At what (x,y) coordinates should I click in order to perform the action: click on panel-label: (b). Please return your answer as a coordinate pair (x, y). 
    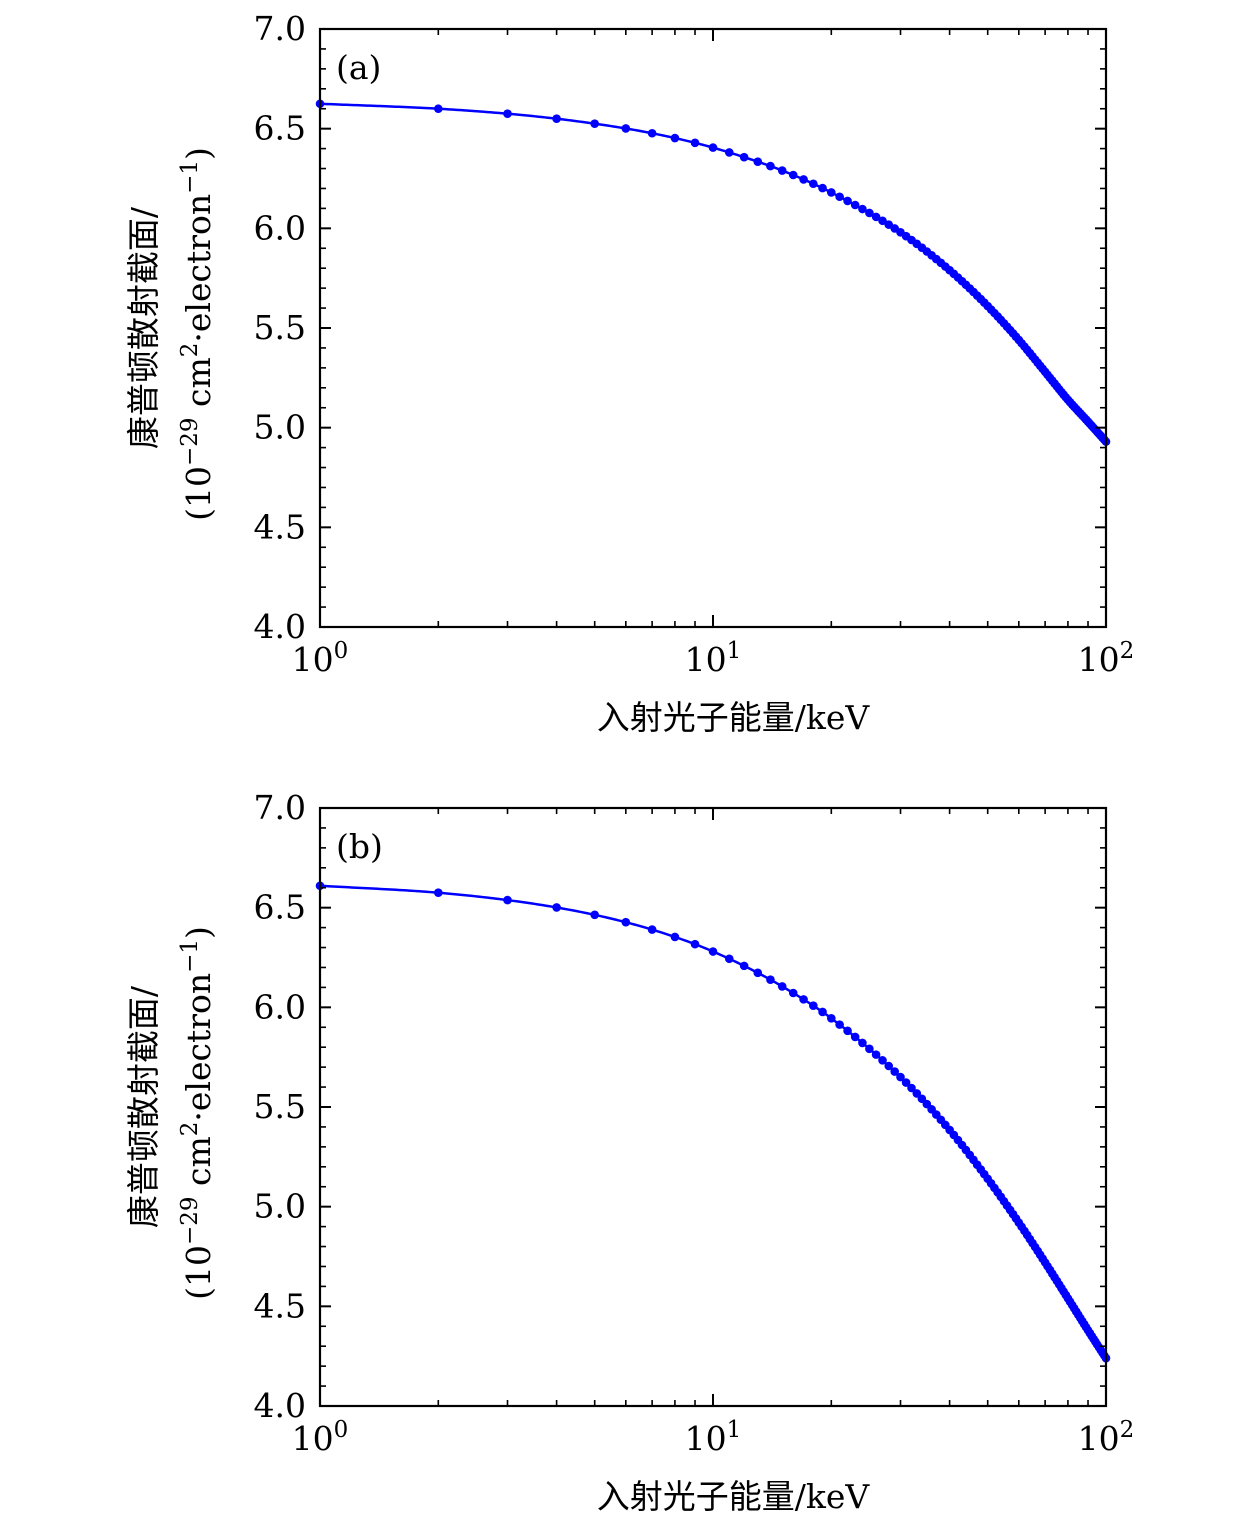
    Looking at the image, I should click on (359, 846).